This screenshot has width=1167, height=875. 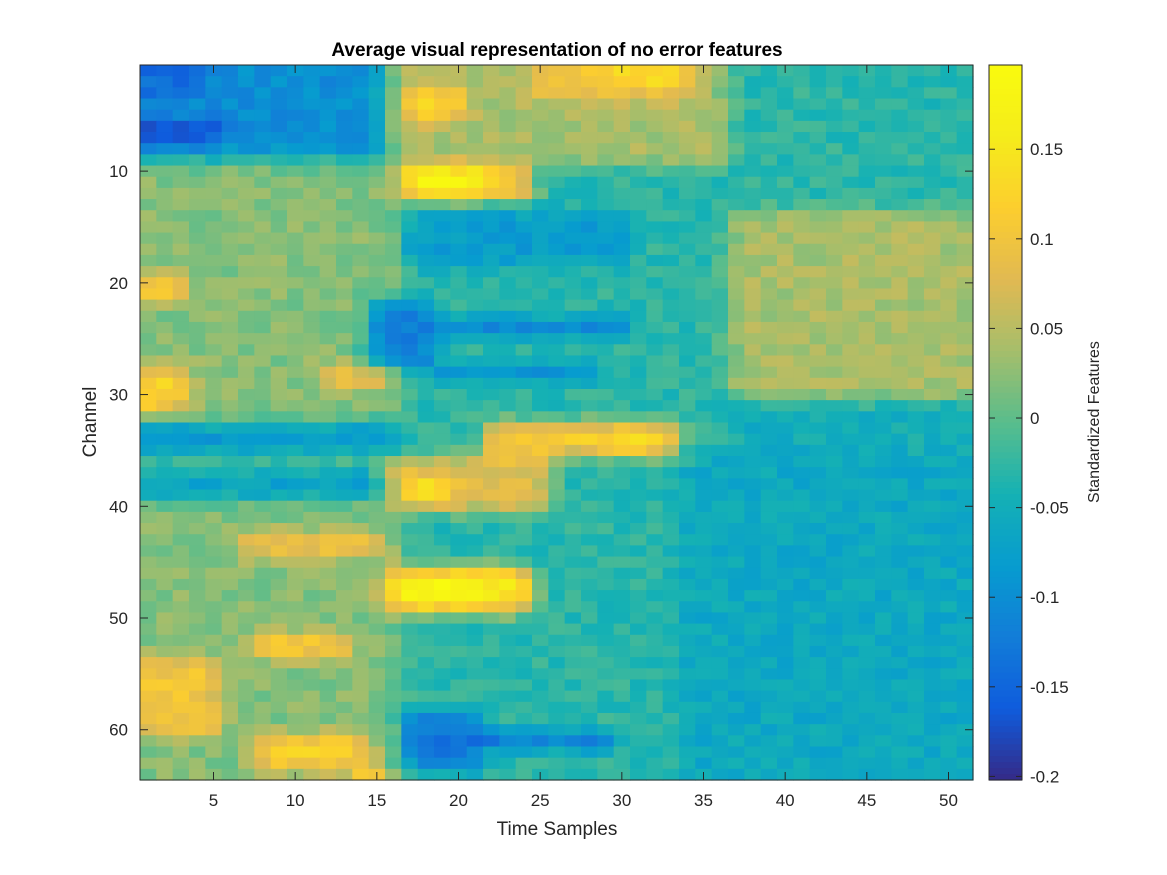 What do you see at coordinates (90, 422) in the screenshot?
I see `y-axis-label: Channel` at bounding box center [90, 422].